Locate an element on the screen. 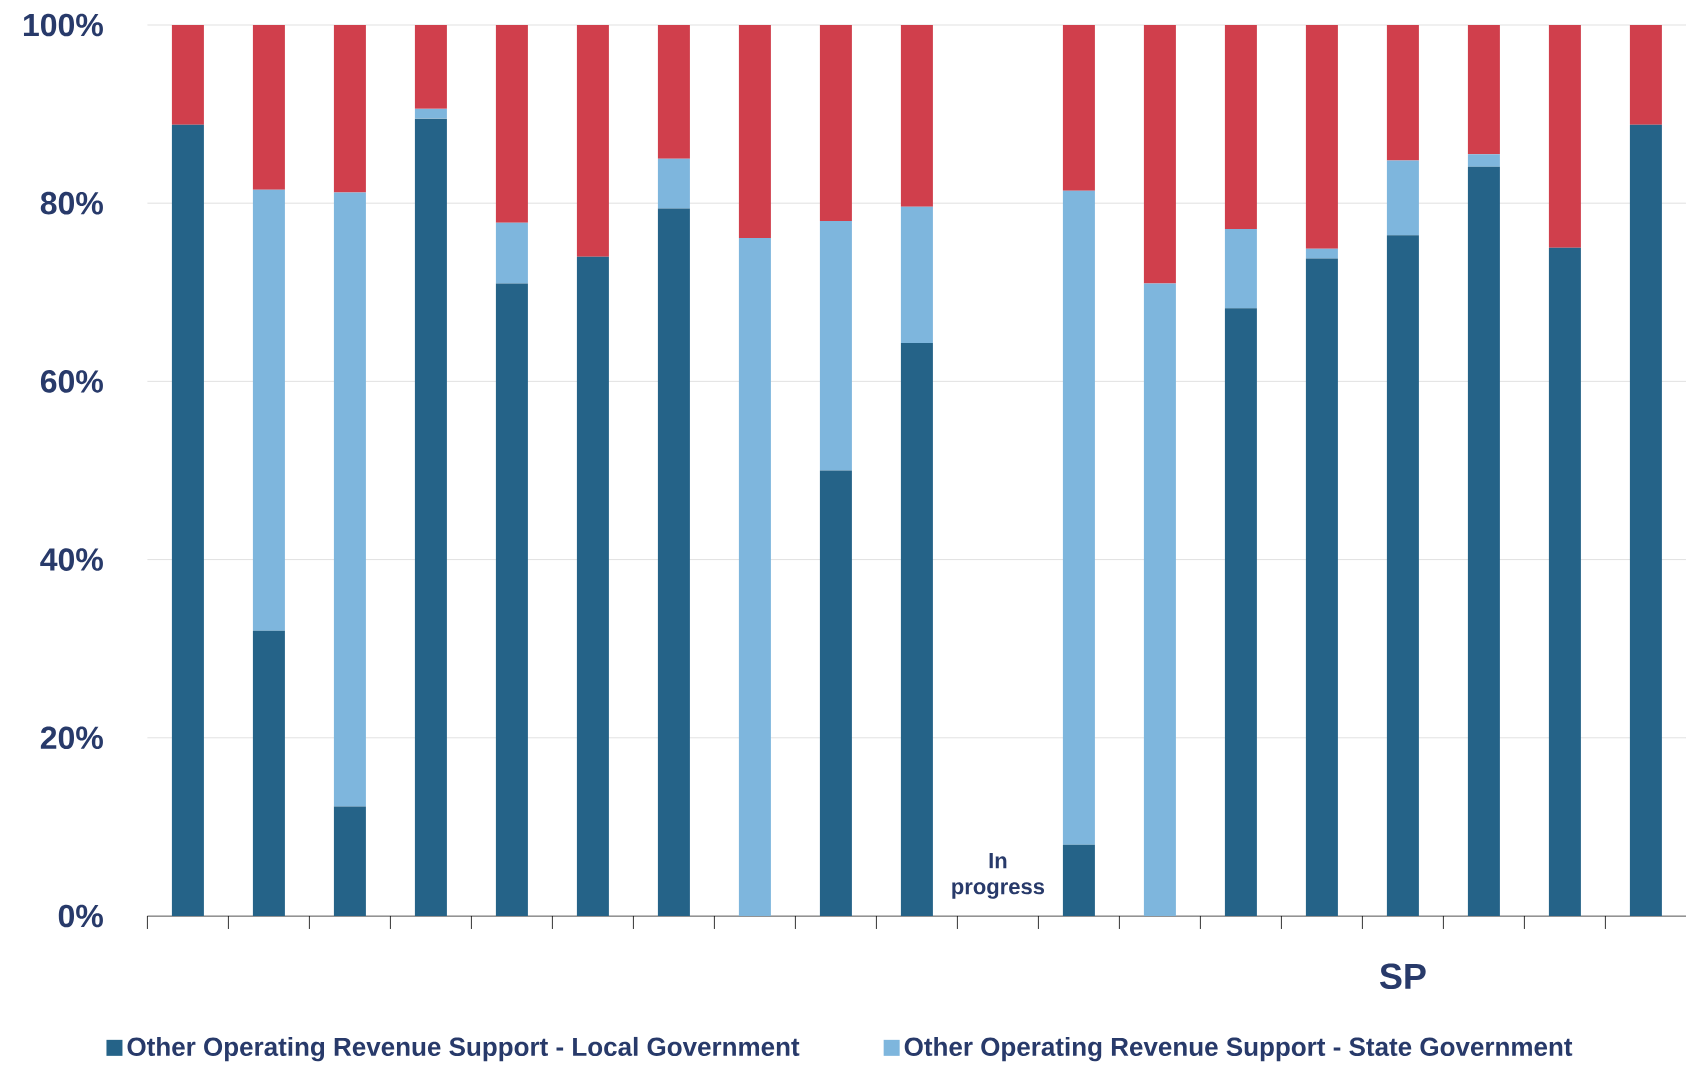 The width and height of the screenshot is (1686, 1065). legend-label: Other Operating Revenue Support - State Government is located at coordinates (1238, 1049).